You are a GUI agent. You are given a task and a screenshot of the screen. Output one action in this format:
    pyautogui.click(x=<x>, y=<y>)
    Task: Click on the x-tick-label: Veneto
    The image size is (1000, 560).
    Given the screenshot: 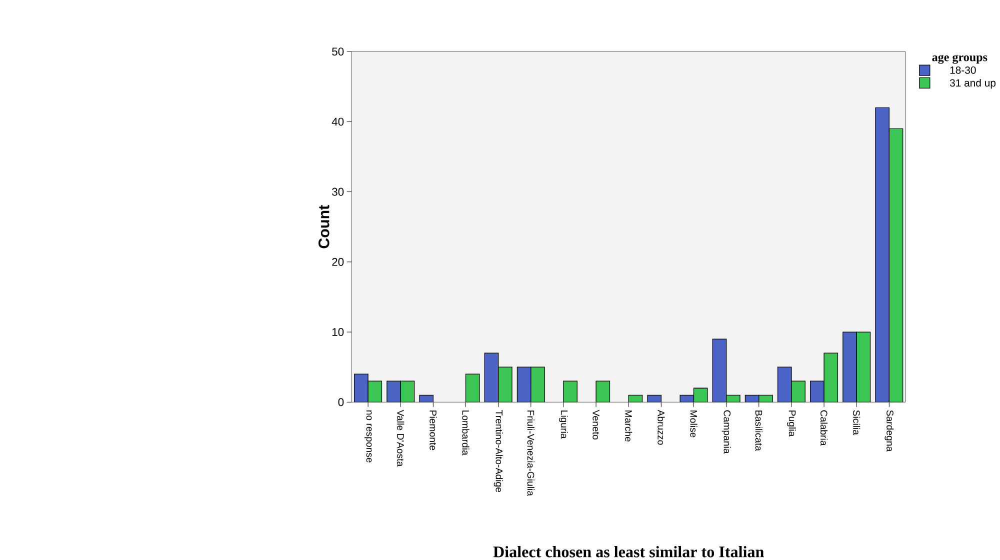 What is the action you would take?
    pyautogui.click(x=596, y=425)
    